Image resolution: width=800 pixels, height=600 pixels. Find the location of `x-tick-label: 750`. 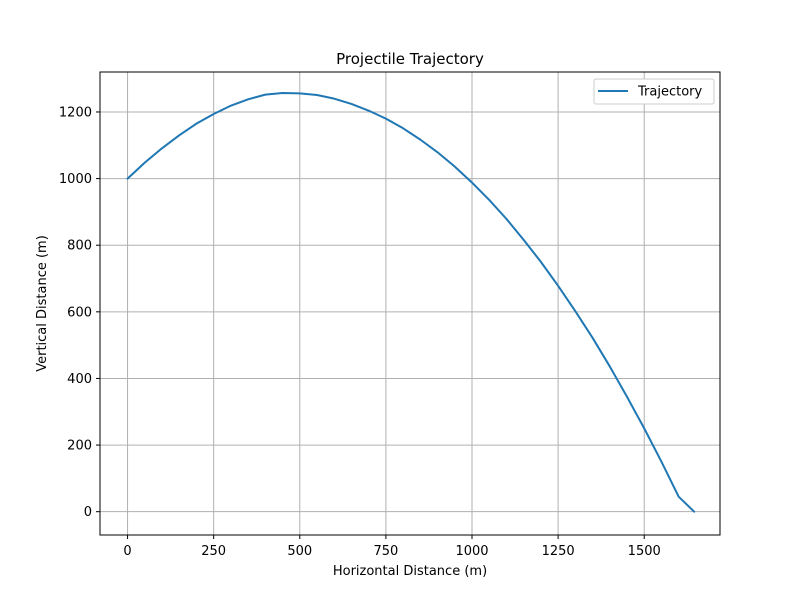

x-tick-label: 750 is located at coordinates (385, 551).